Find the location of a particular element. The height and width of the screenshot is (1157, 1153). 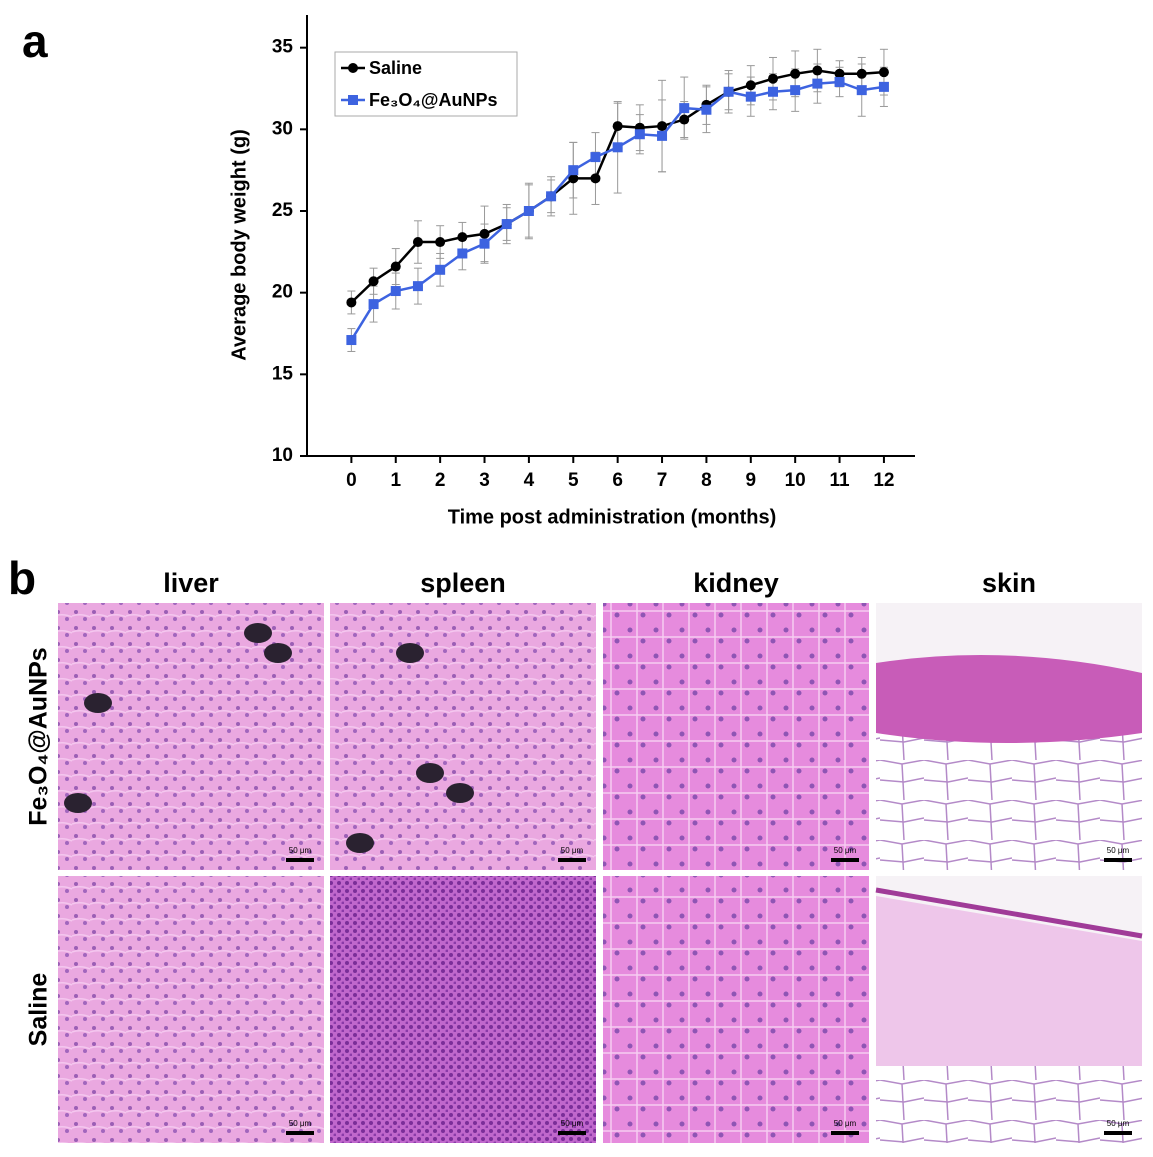

y-tick-label: 35 is located at coordinates (283, 47).